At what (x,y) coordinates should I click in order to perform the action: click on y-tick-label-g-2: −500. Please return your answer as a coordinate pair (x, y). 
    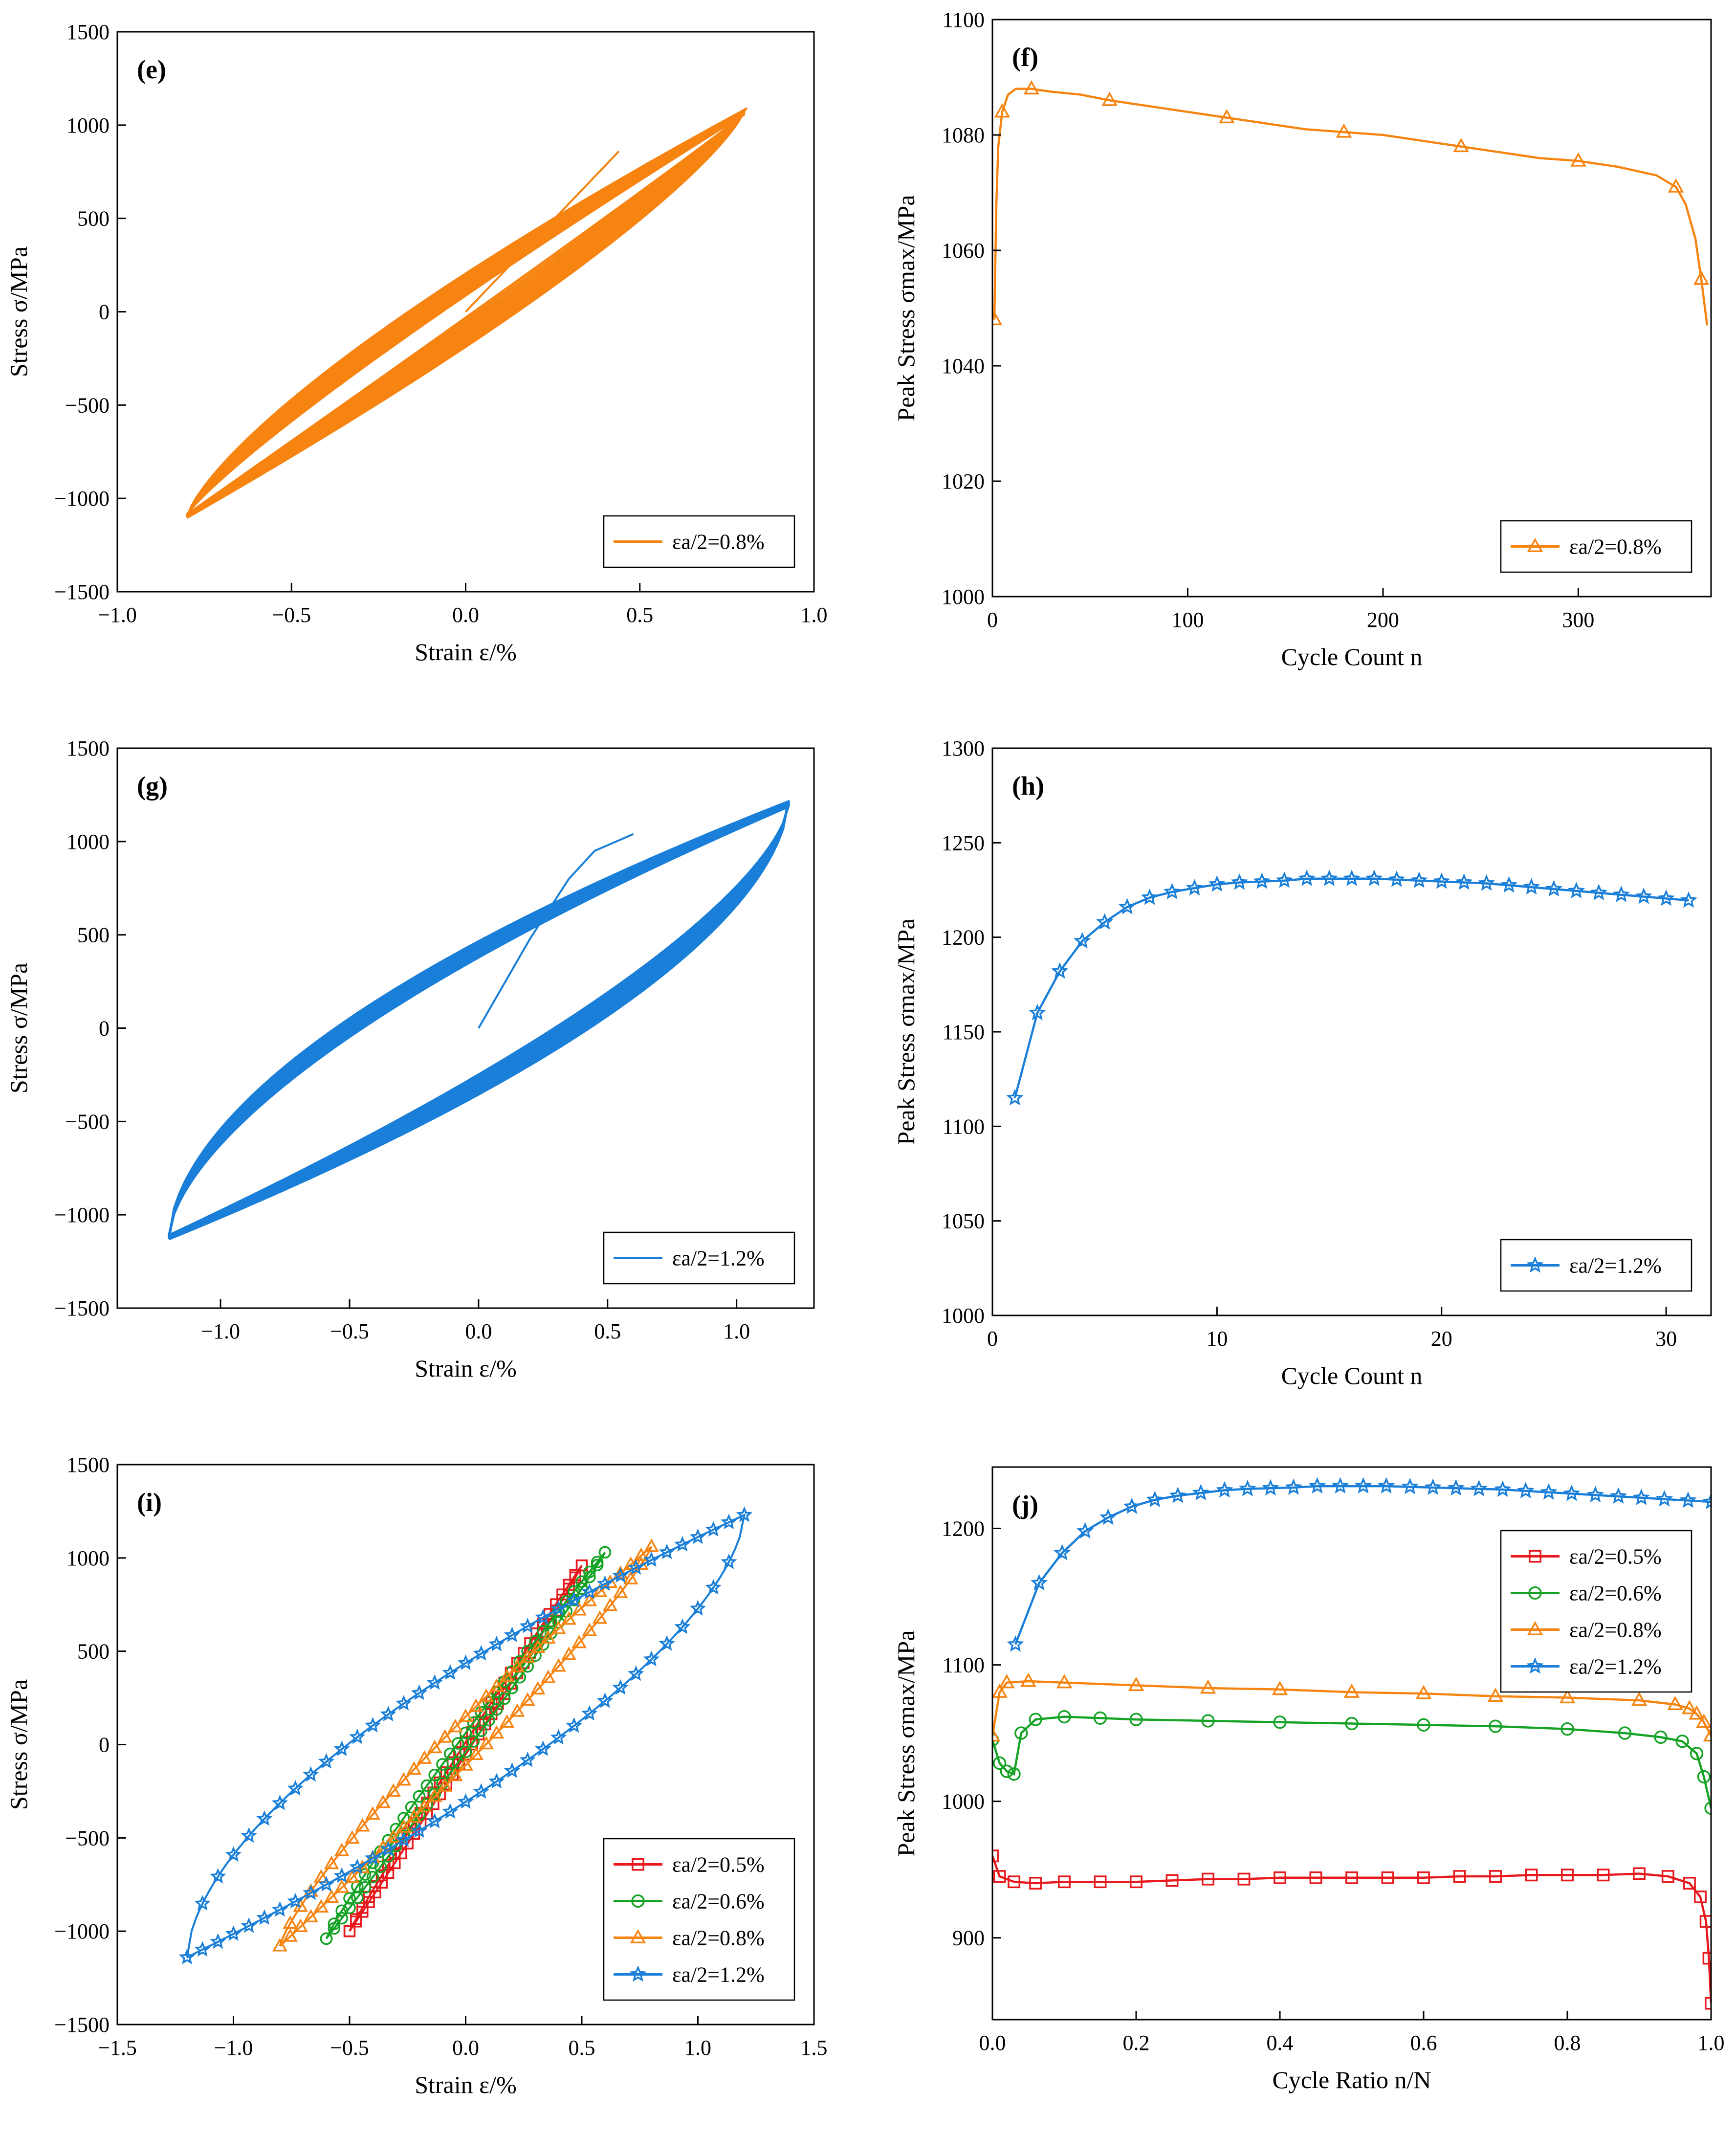
    Looking at the image, I should click on (88, 1122).